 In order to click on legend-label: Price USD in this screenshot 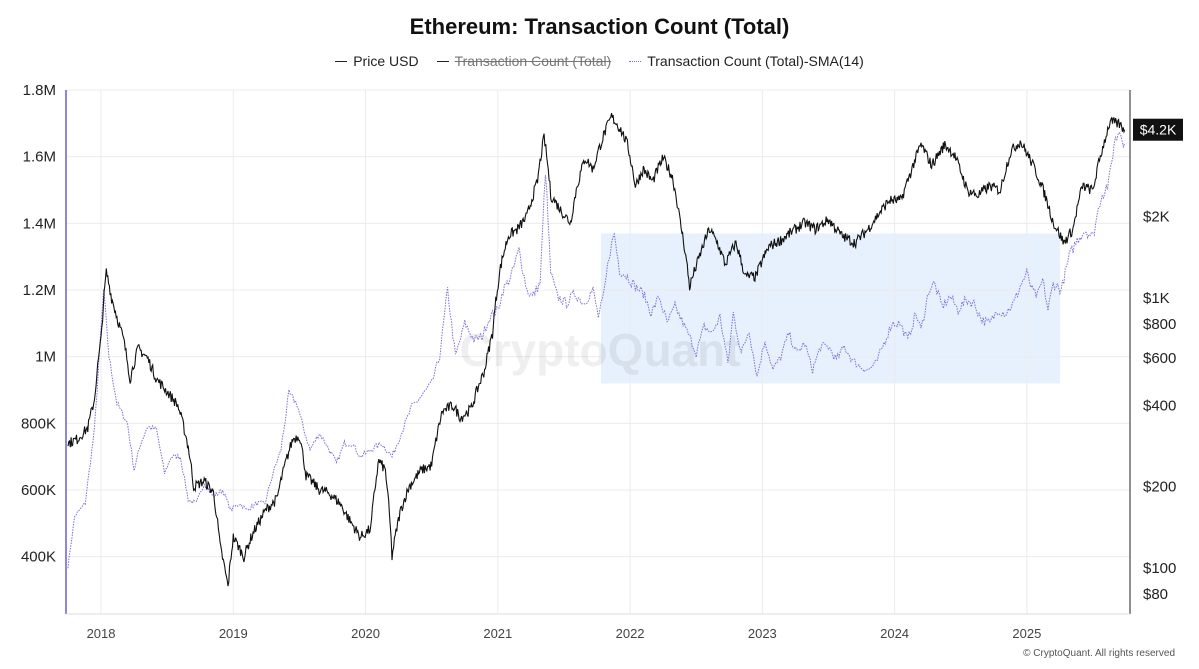, I will do `click(386, 61)`.